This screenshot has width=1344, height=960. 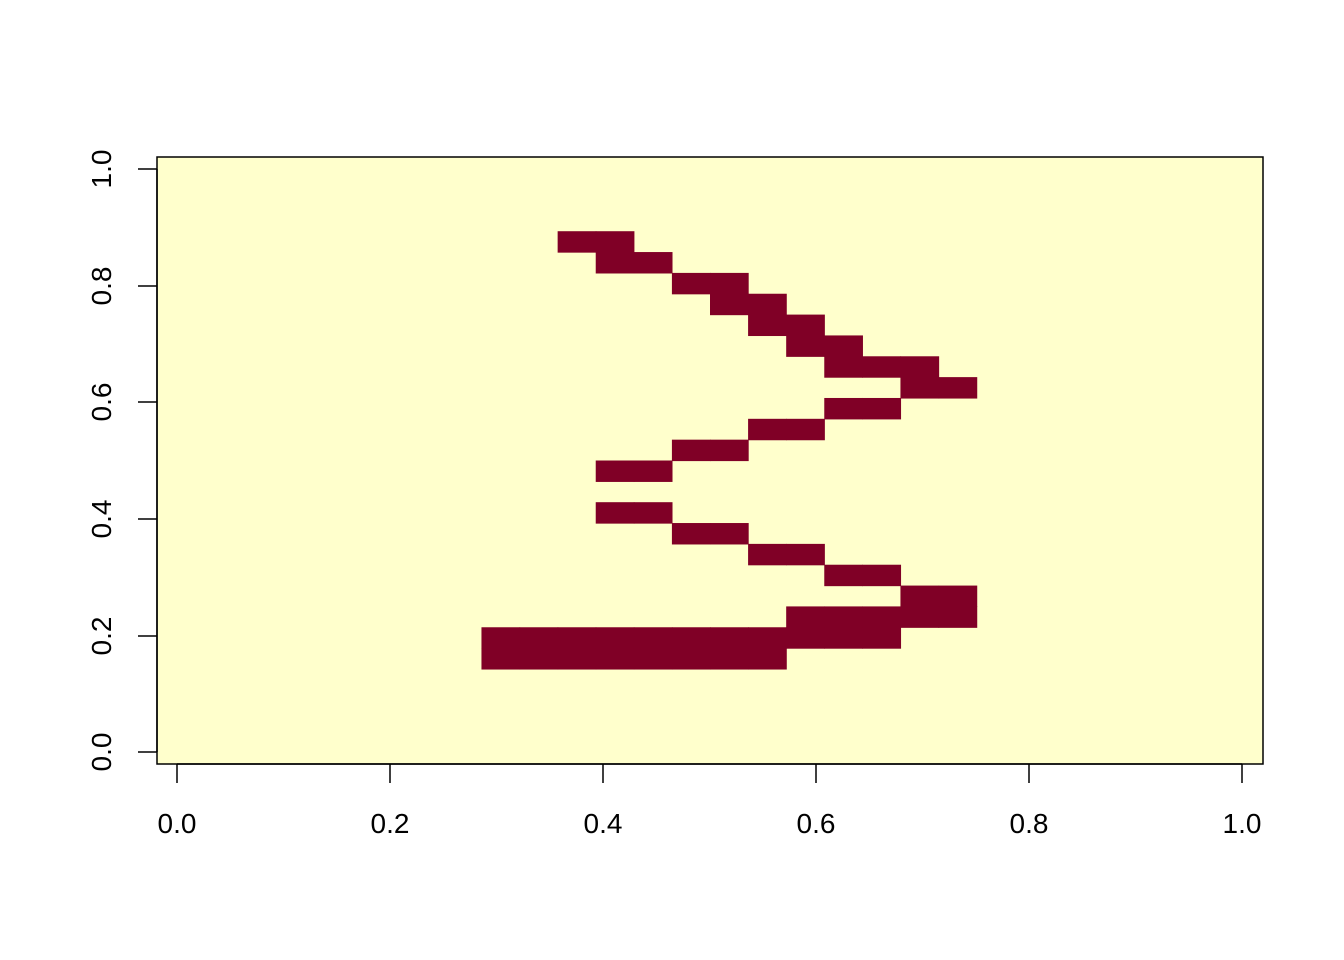 I want to click on x-tick-label-2: 0.4, so click(x=603, y=823).